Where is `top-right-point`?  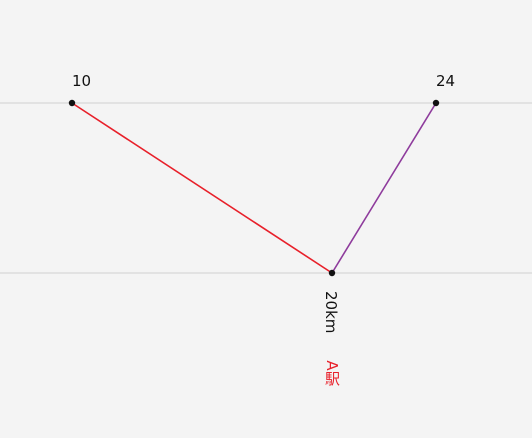
top-right-point is located at coordinates (436, 103).